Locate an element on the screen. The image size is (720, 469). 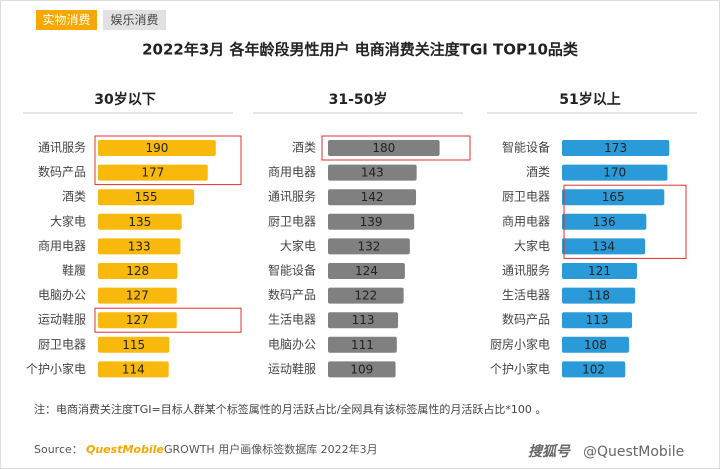
watermark-logo: 搜狐号 is located at coordinates (549, 451).